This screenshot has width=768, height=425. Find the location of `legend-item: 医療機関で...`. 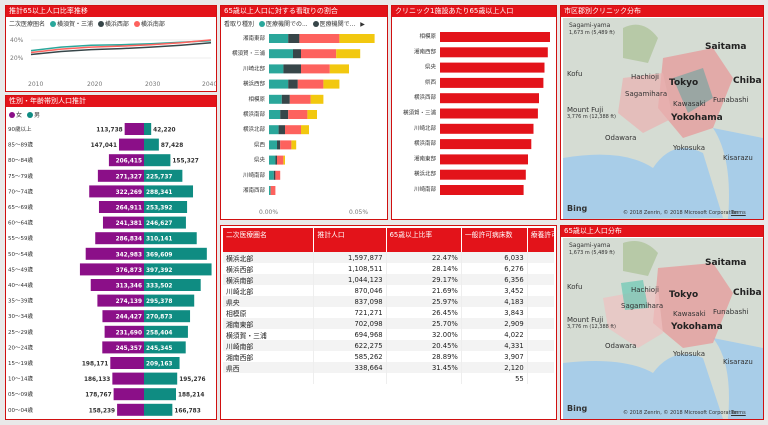

legend-item: 医療機関で... is located at coordinates (337, 24).